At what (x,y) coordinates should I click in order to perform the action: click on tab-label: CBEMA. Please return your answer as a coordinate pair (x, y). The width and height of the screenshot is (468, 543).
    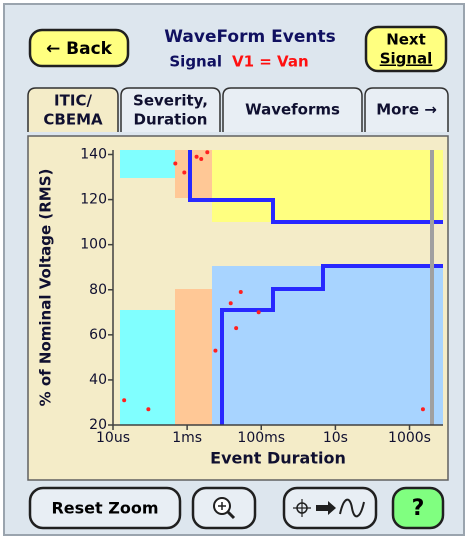
    Looking at the image, I should click on (73, 120).